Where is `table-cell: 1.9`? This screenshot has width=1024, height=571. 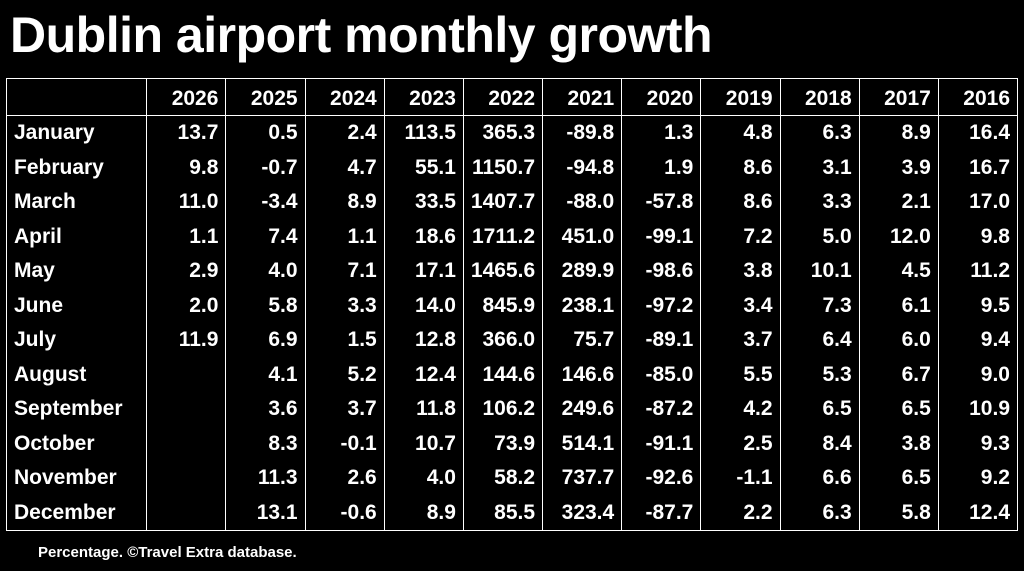
table-cell: 1.9 is located at coordinates (661, 167).